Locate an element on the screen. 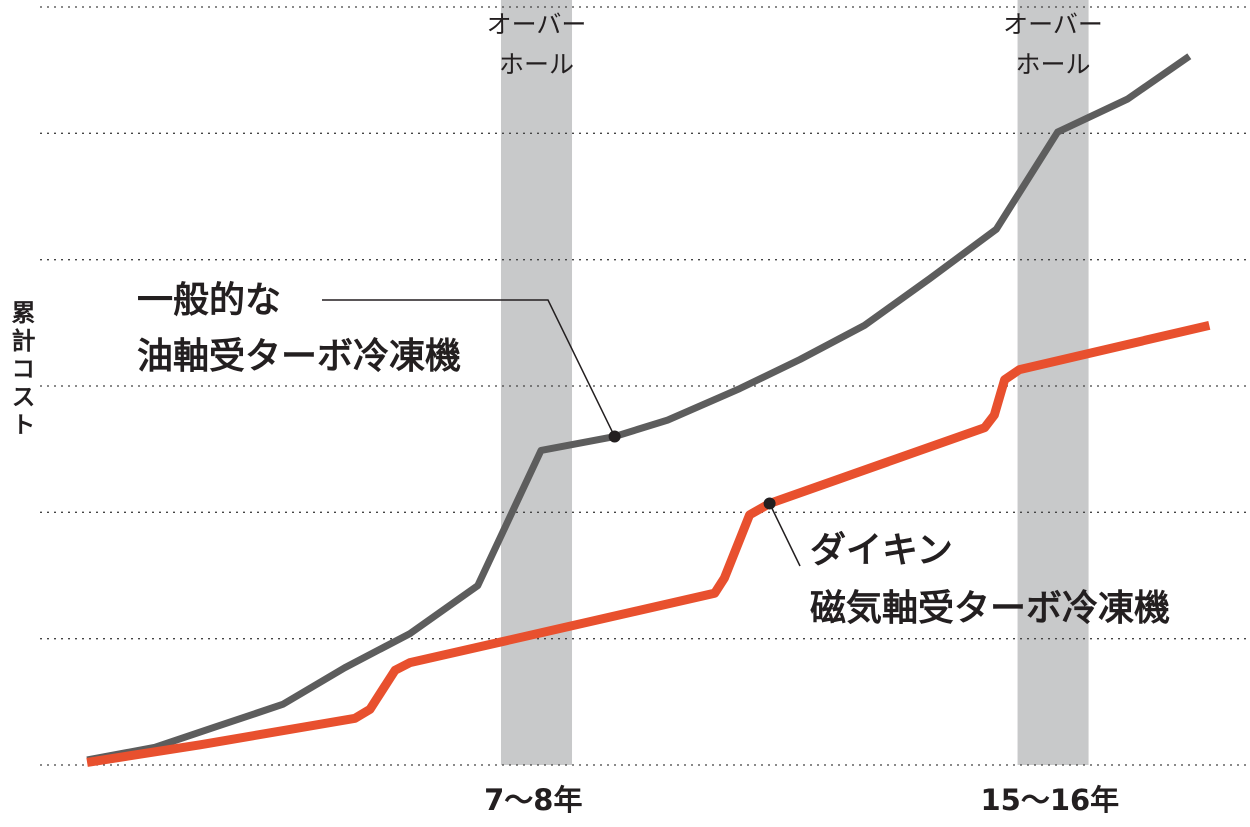  x-tick-label: 7～8年 is located at coordinates (533, 800).